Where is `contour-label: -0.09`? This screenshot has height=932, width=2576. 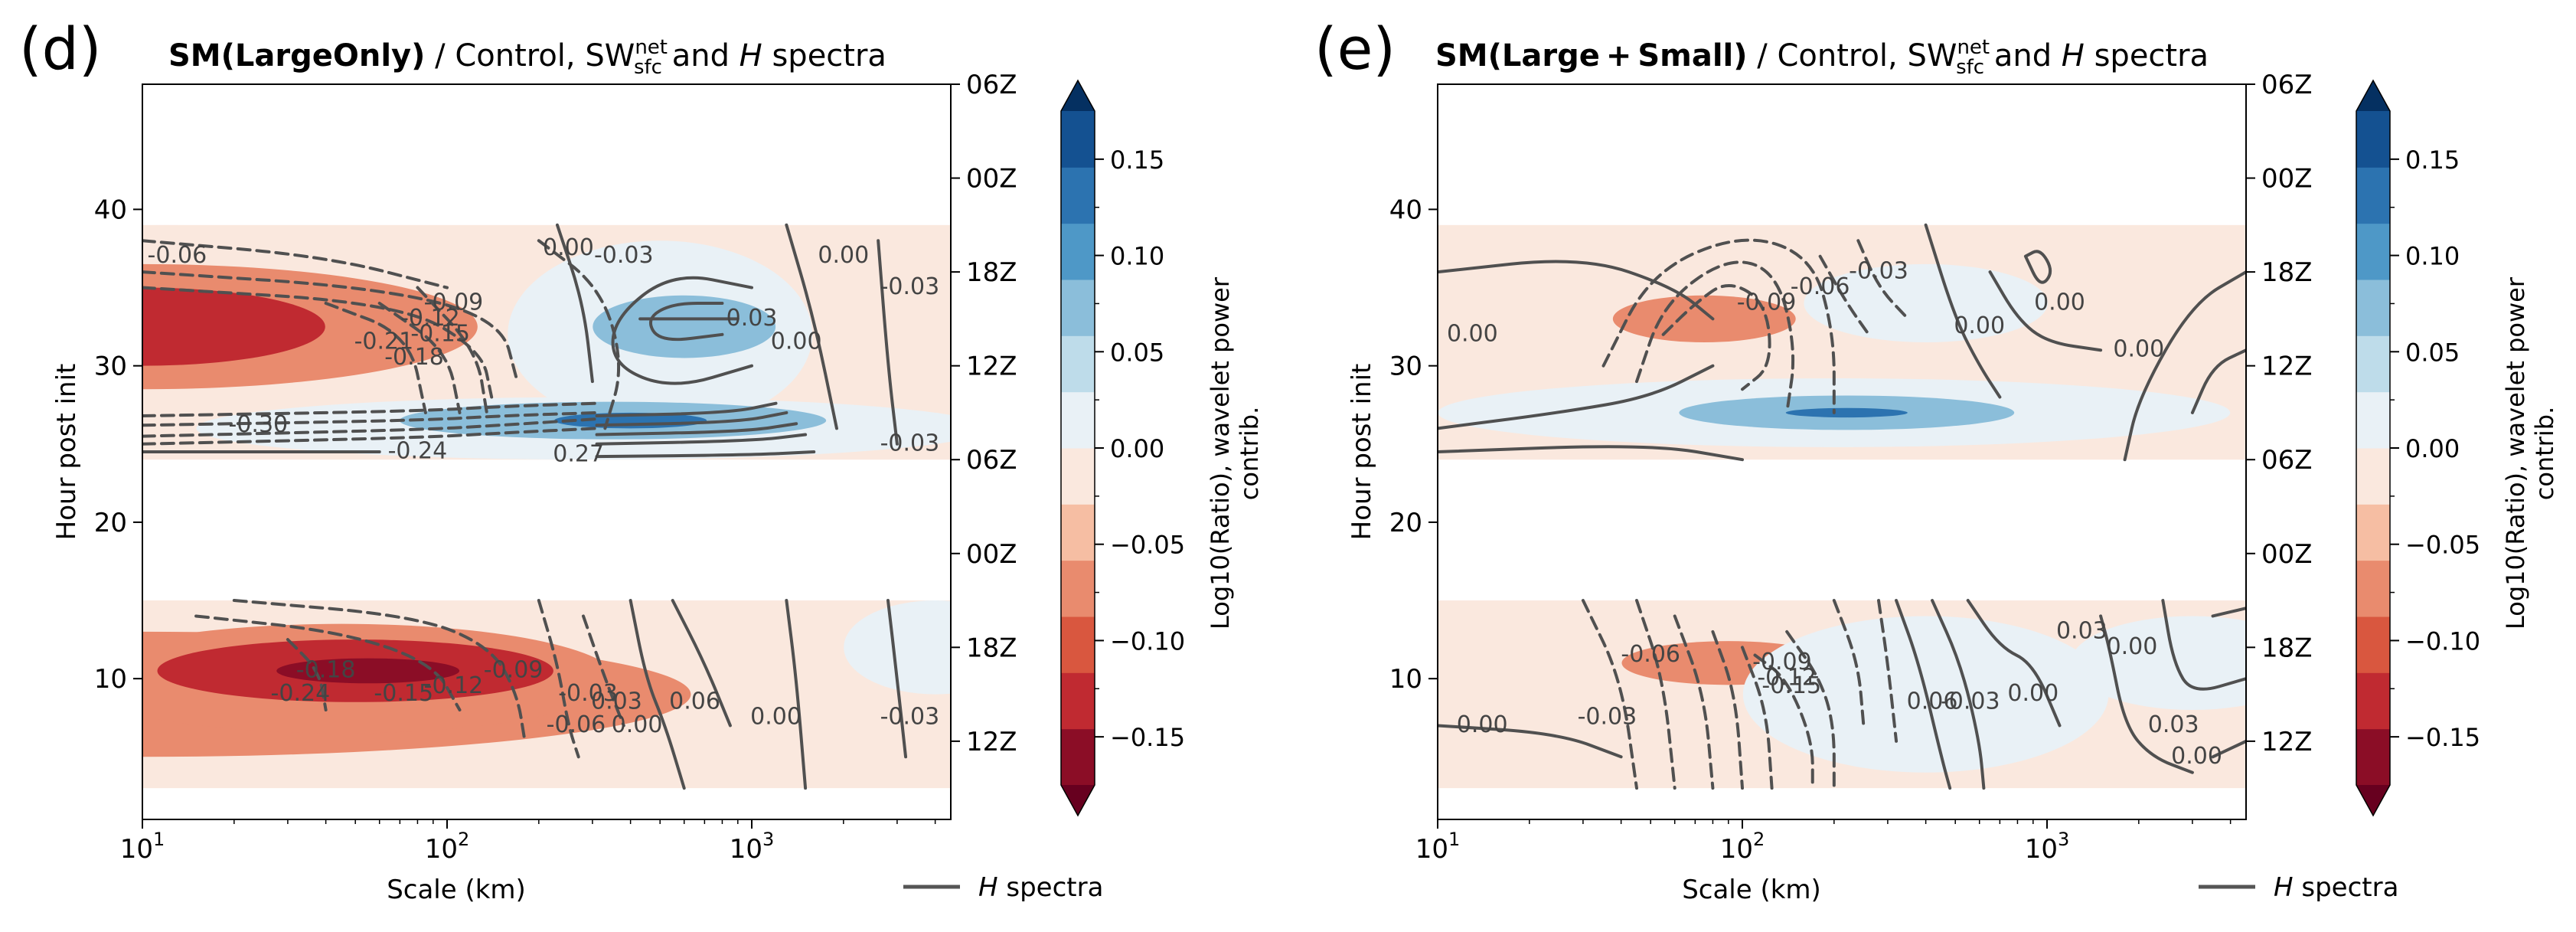 contour-label: -0.09 is located at coordinates (454, 302).